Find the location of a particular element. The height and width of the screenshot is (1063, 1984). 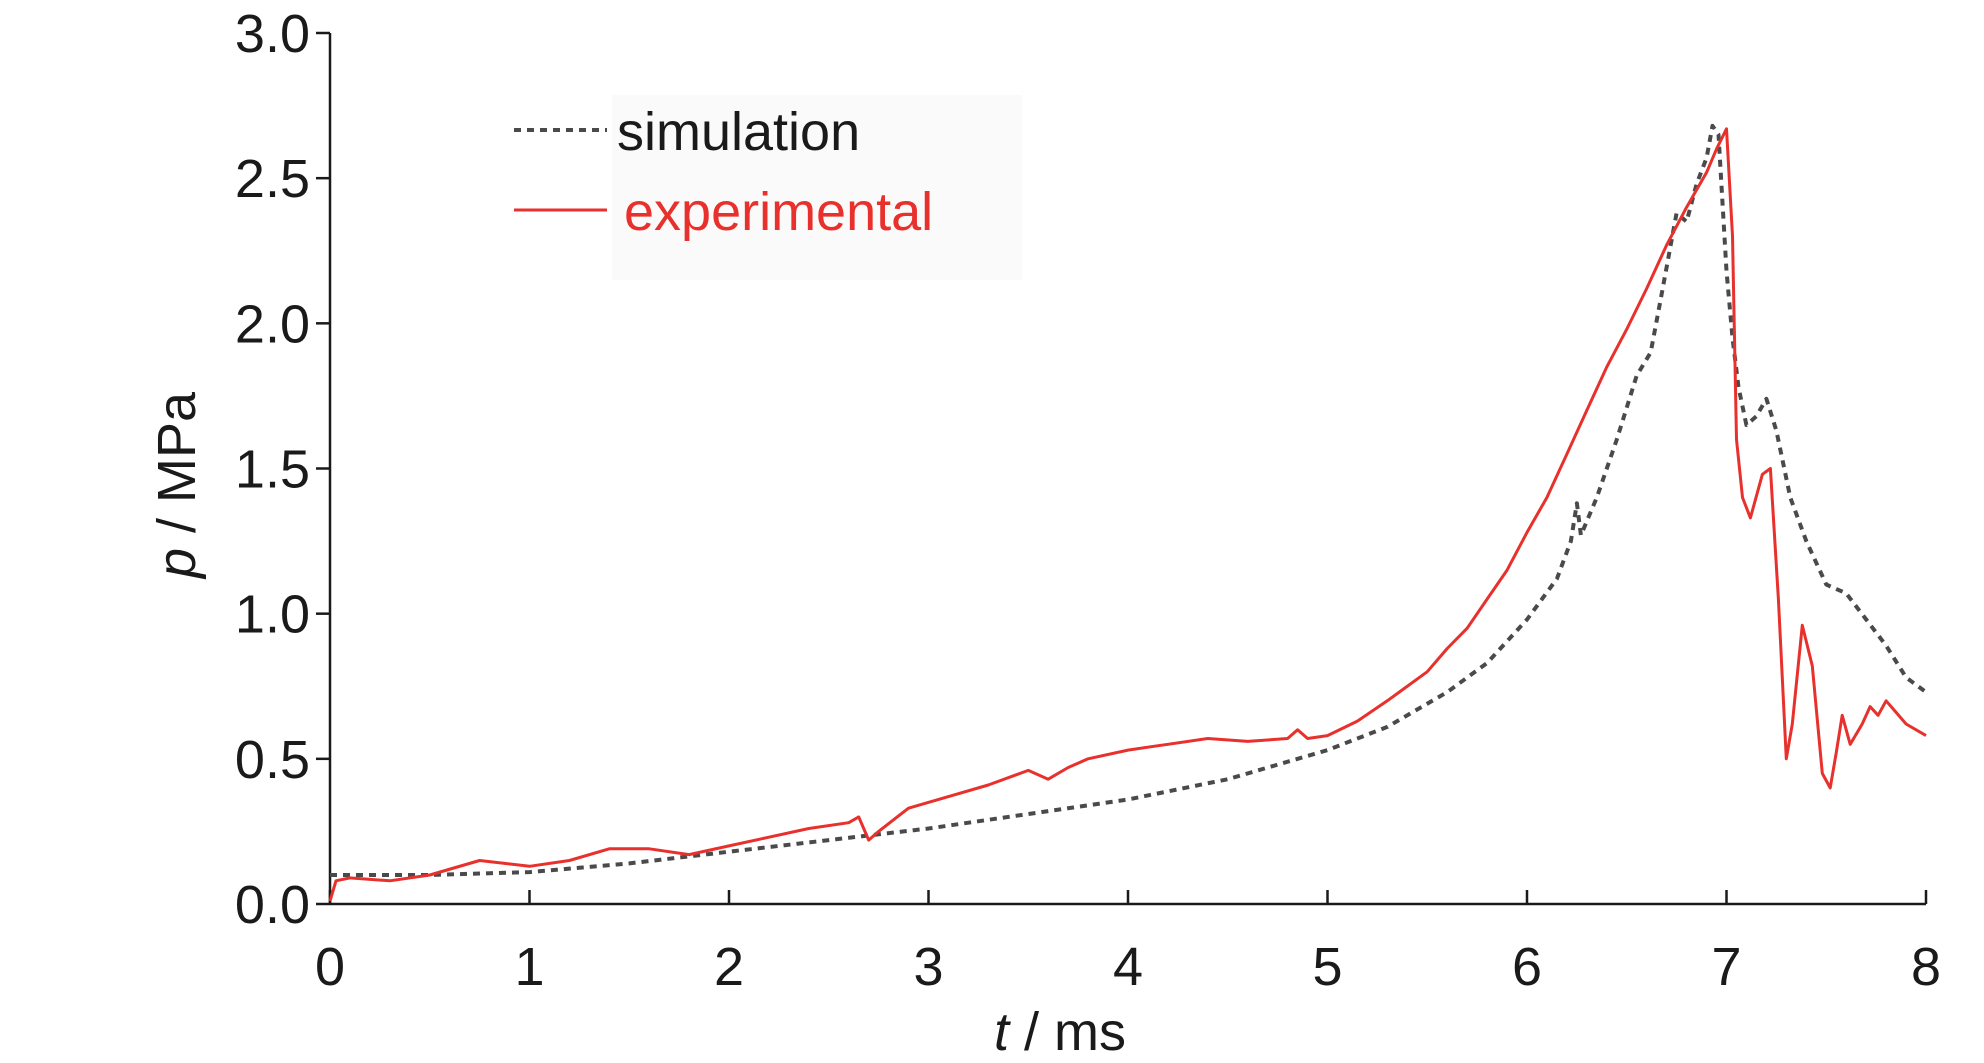

y-axis-unit: / MPa is located at coordinates (177, 469).